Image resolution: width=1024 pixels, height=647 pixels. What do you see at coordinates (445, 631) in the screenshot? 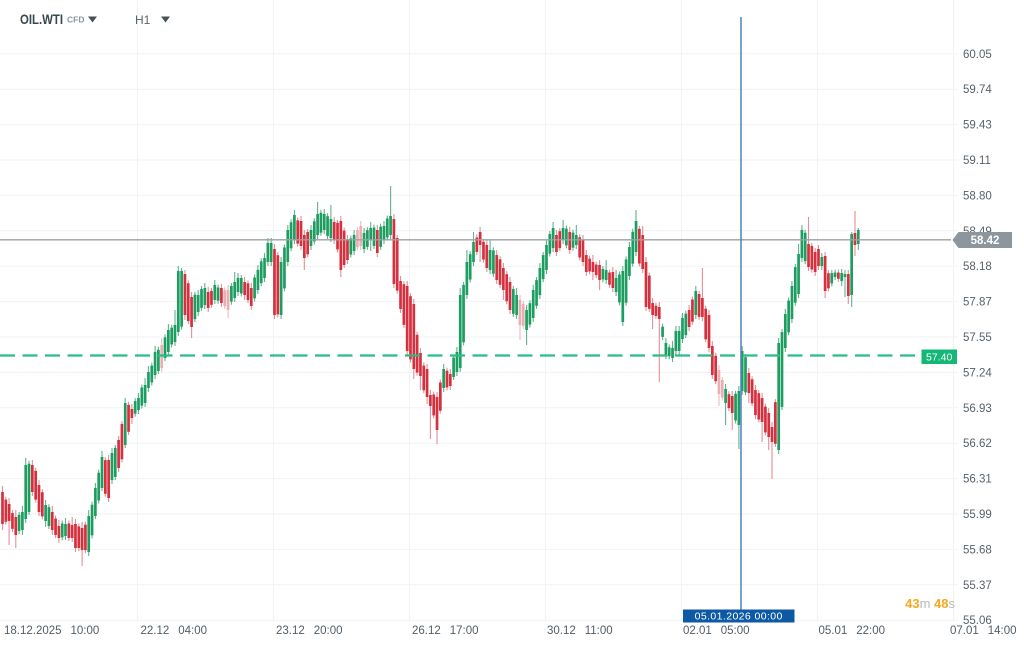
I see `svg-text: 26.12 17:00` at bounding box center [445, 631].